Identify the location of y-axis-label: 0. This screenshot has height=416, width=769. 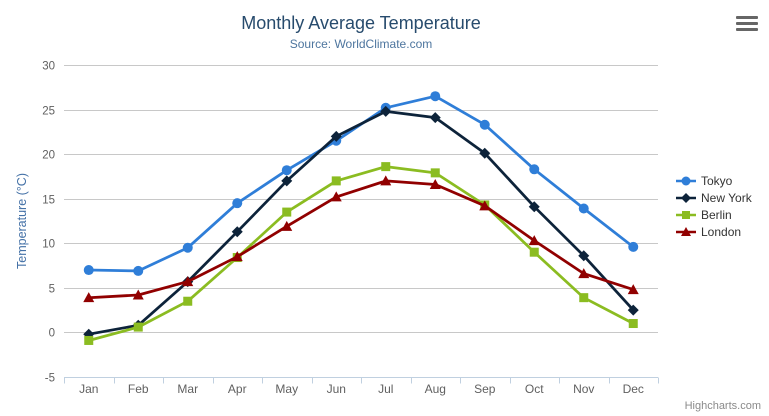
(52, 334).